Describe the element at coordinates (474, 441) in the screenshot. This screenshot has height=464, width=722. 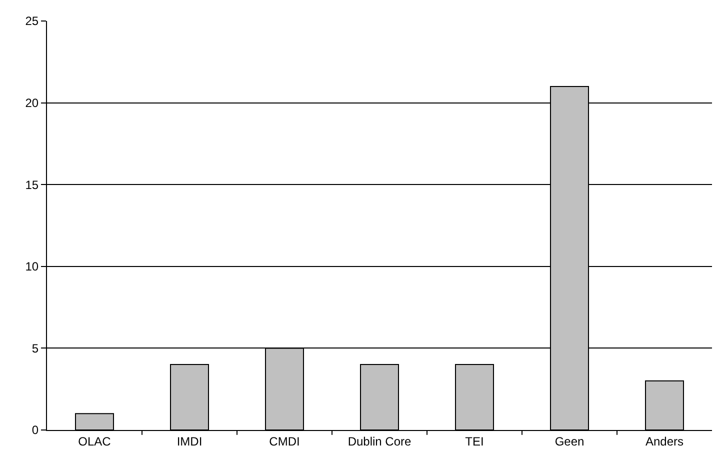
I see `x-tick-label: TEI` at that location.